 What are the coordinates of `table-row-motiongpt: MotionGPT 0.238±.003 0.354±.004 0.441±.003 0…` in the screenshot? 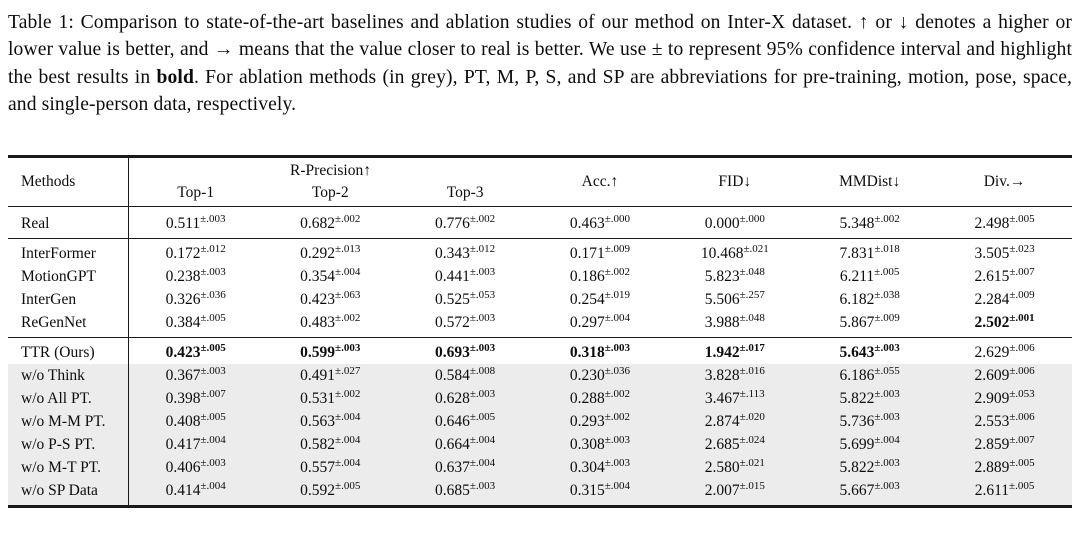 It's located at (540, 277).